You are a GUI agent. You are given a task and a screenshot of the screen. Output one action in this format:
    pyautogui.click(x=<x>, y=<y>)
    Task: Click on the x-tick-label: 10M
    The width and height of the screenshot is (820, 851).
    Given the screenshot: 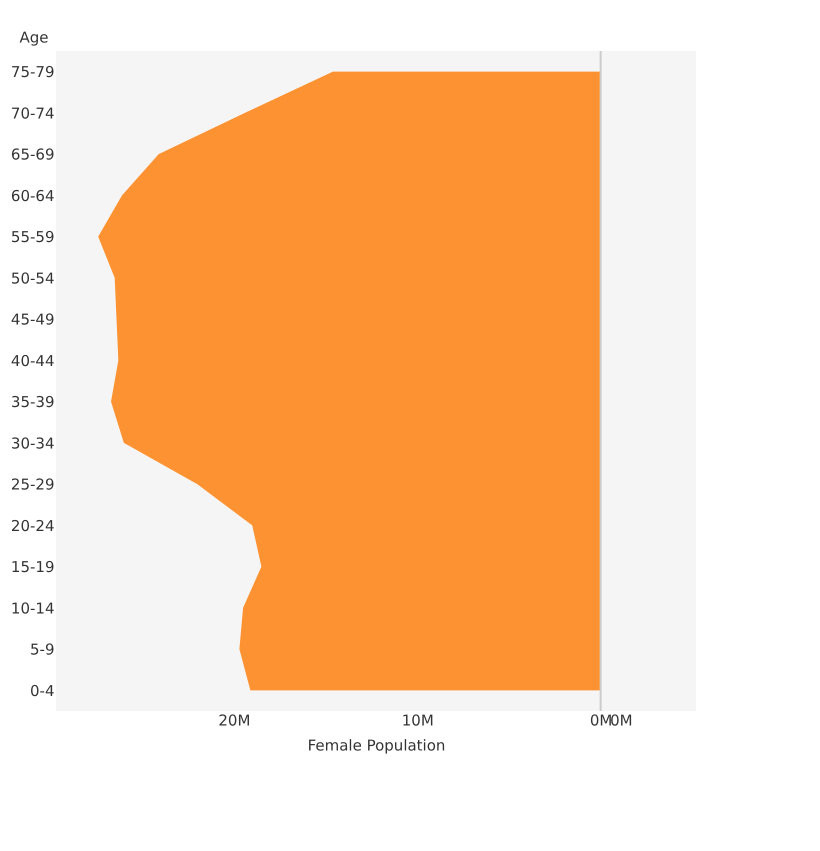 What is the action you would take?
    pyautogui.click(x=418, y=721)
    